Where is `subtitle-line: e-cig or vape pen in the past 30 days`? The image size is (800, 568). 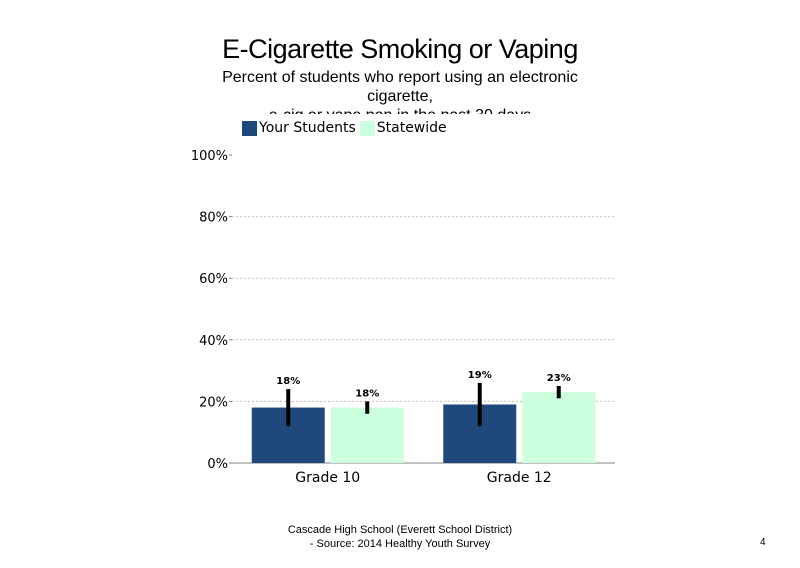 subtitle-line: e-cig or vape pen in the past 30 days is located at coordinates (400, 110).